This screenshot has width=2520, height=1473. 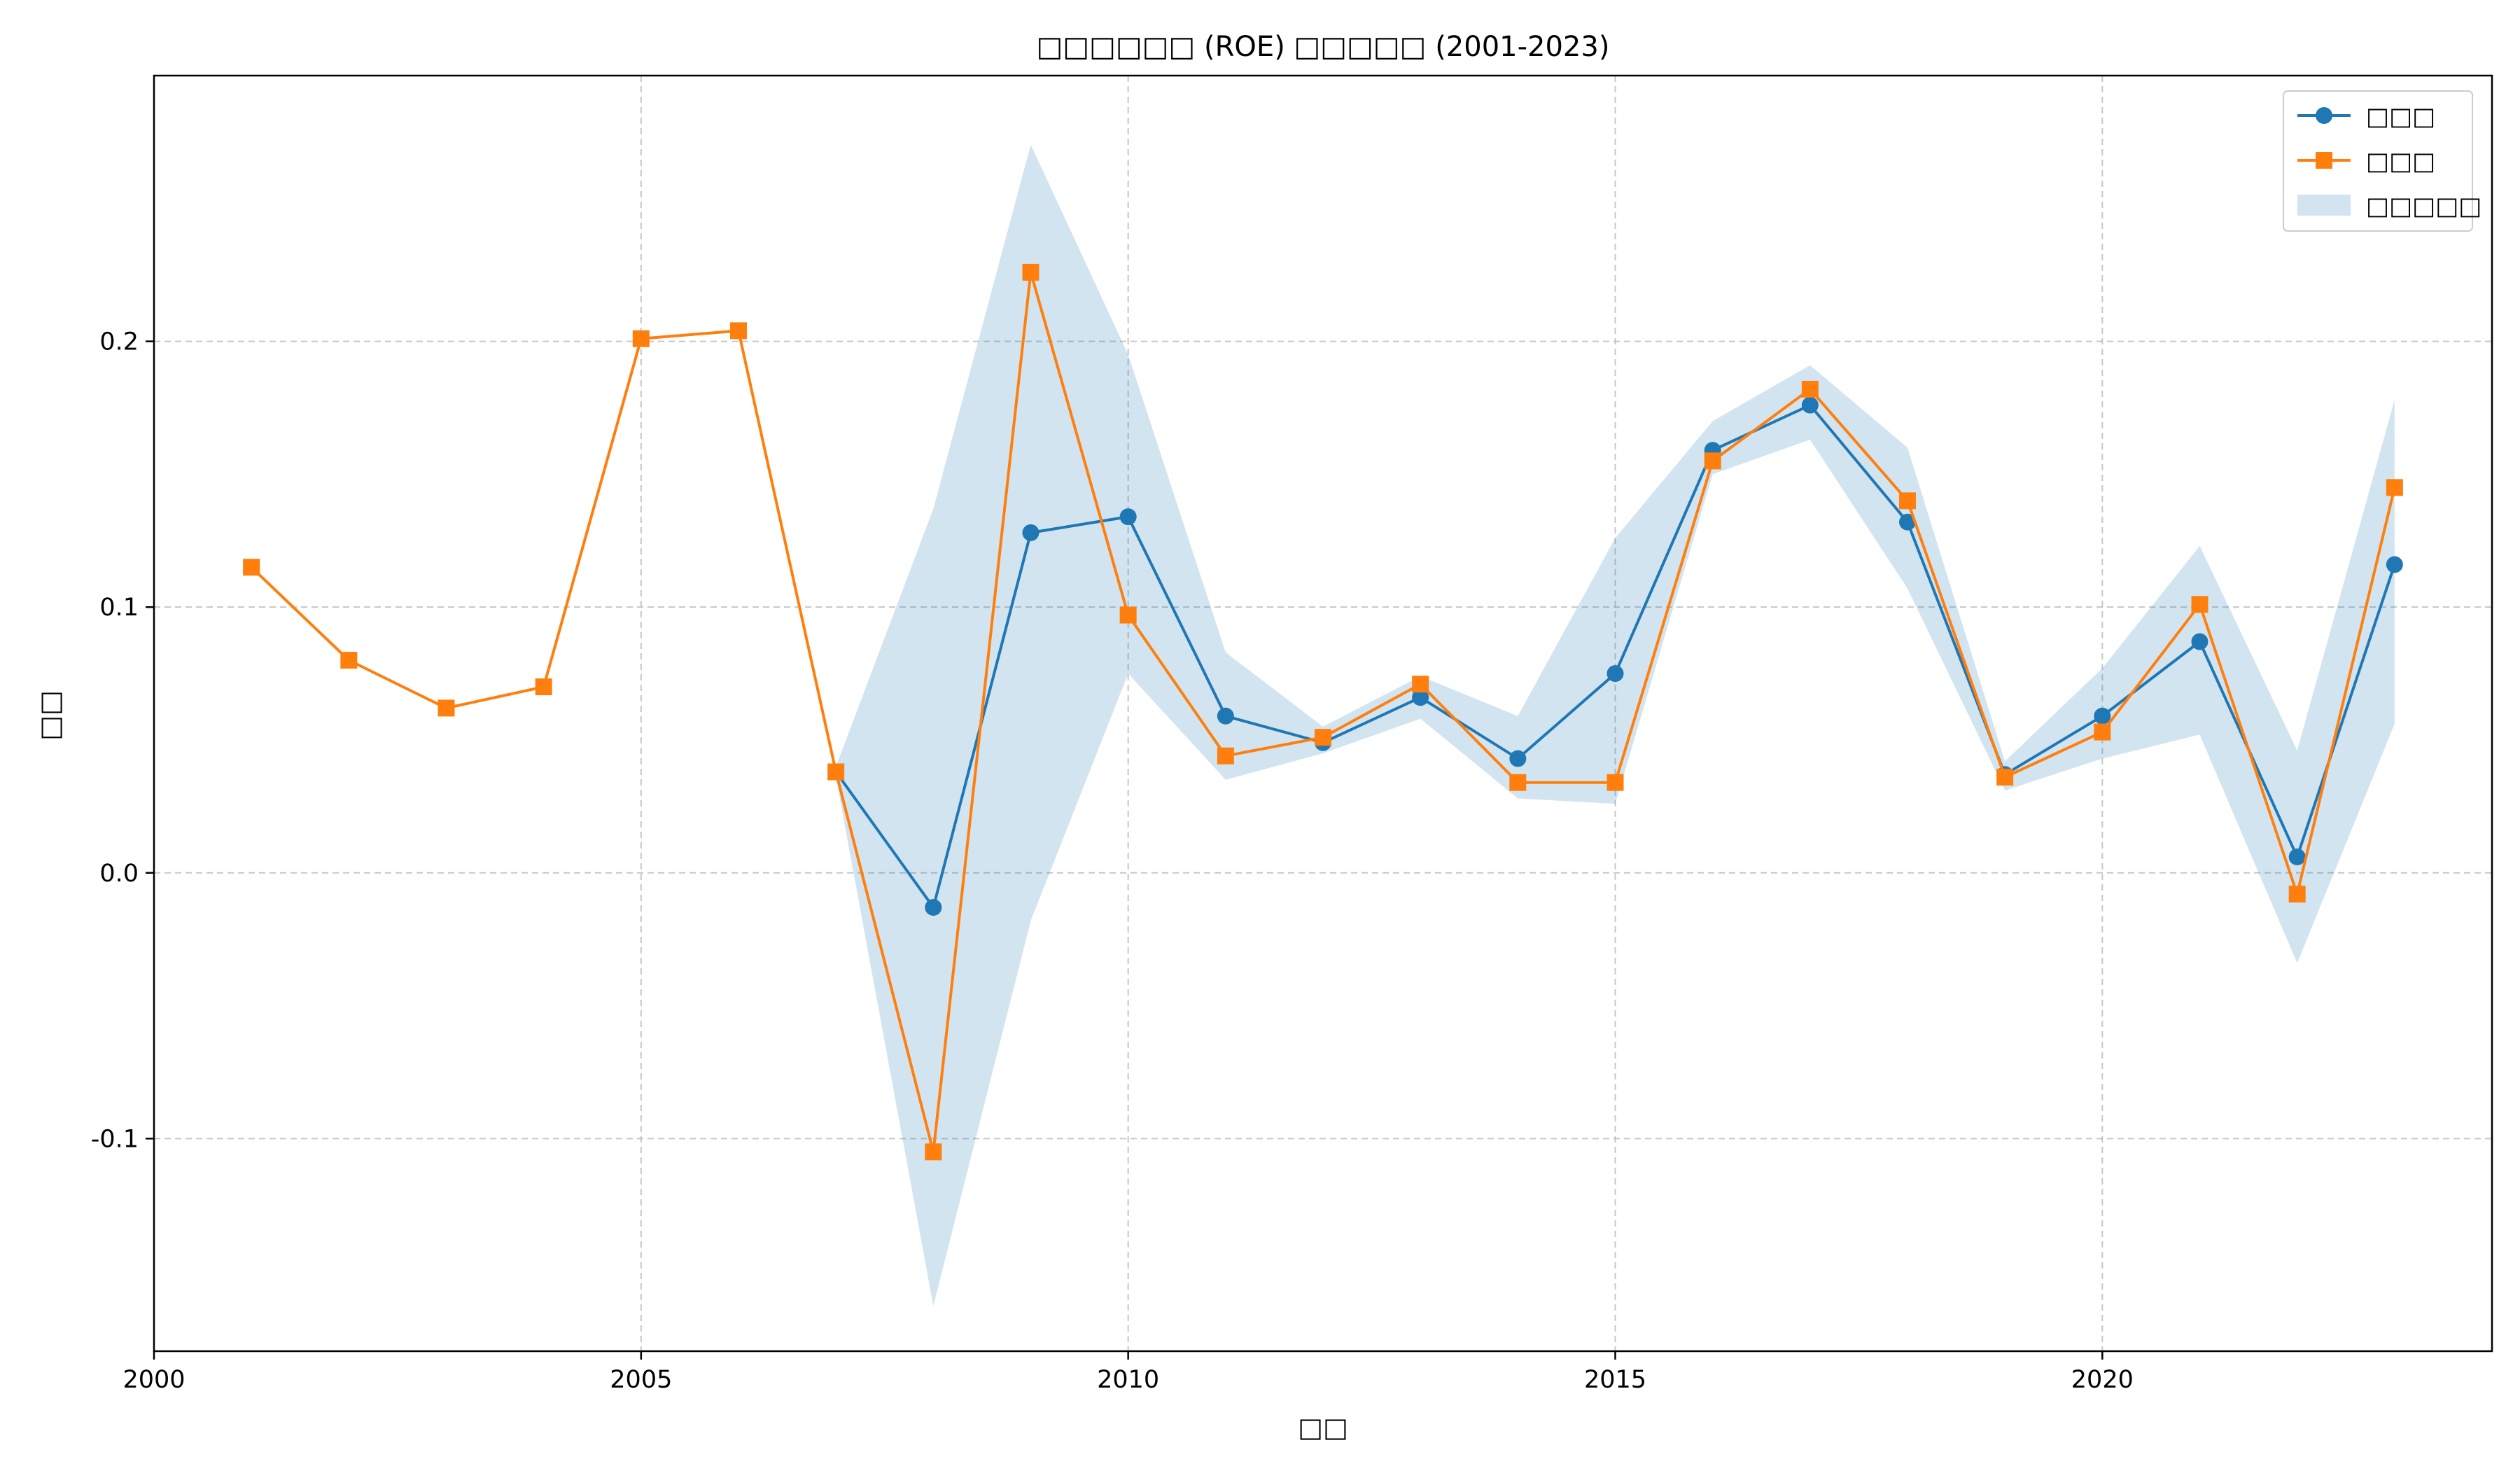 What do you see at coordinates (153, 1380) in the screenshot?
I see `x-tick-label: 2000` at bounding box center [153, 1380].